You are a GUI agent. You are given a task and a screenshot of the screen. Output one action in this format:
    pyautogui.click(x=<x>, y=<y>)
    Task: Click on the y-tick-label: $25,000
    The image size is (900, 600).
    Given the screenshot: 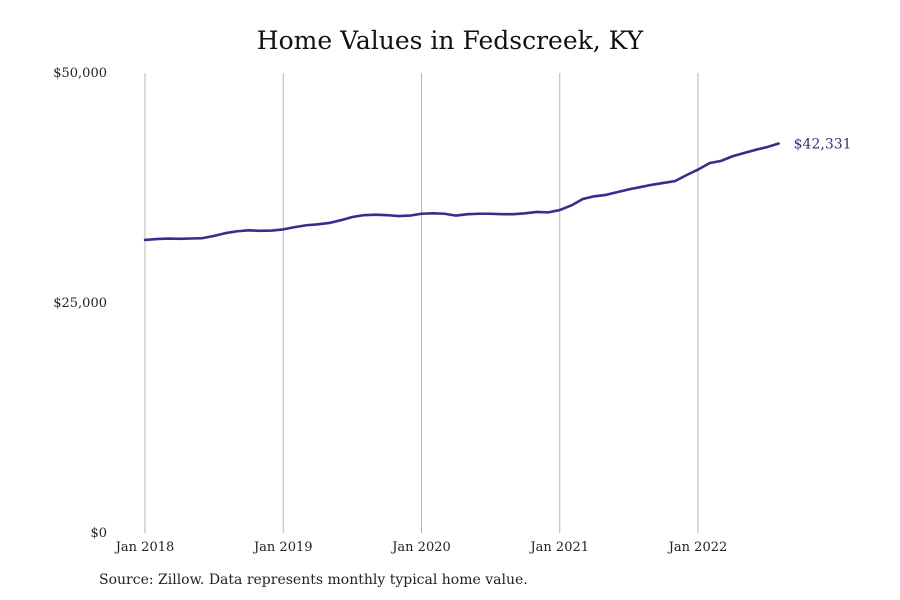 What is the action you would take?
    pyautogui.click(x=80, y=303)
    